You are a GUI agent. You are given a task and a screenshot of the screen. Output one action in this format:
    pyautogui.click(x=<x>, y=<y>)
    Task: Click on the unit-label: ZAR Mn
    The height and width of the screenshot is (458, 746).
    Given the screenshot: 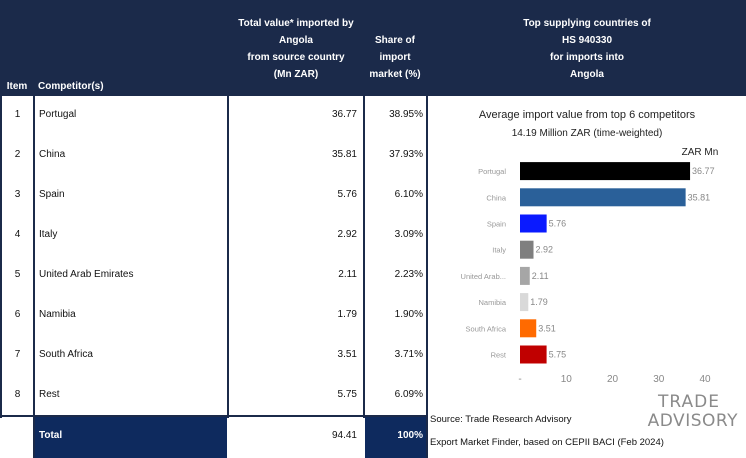 What is the action you would take?
    pyautogui.click(x=700, y=152)
    